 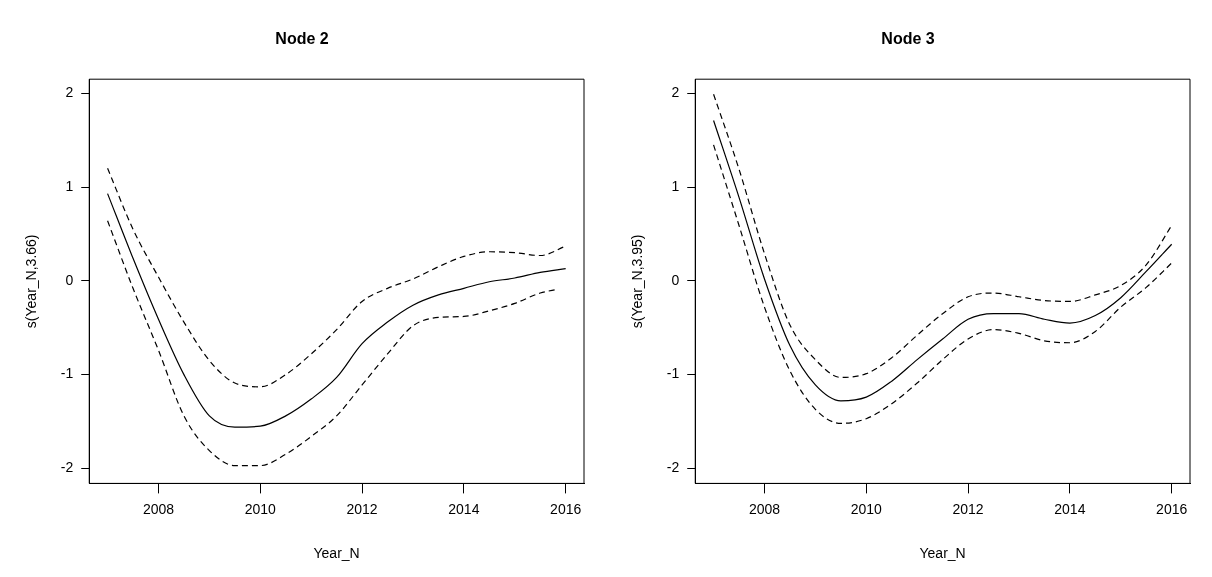 What do you see at coordinates (302, 39) in the screenshot?
I see `chart-title: Node 2` at bounding box center [302, 39].